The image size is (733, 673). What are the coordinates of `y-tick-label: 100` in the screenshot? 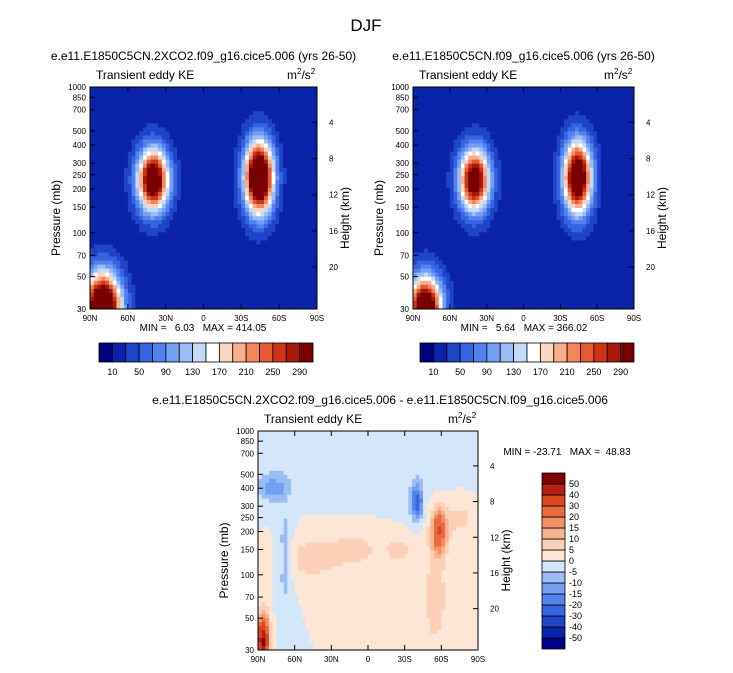 It's located at (80, 233).